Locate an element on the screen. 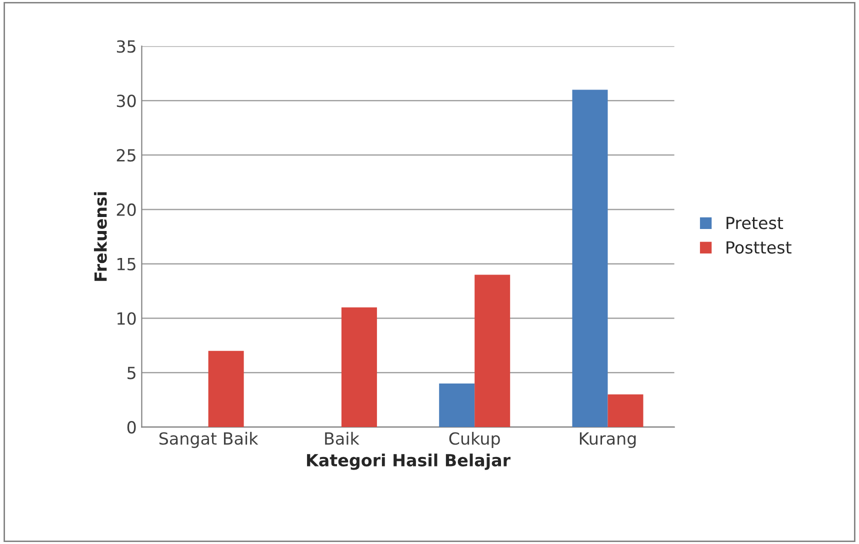  y-tick-label: 5 is located at coordinates (132, 373).